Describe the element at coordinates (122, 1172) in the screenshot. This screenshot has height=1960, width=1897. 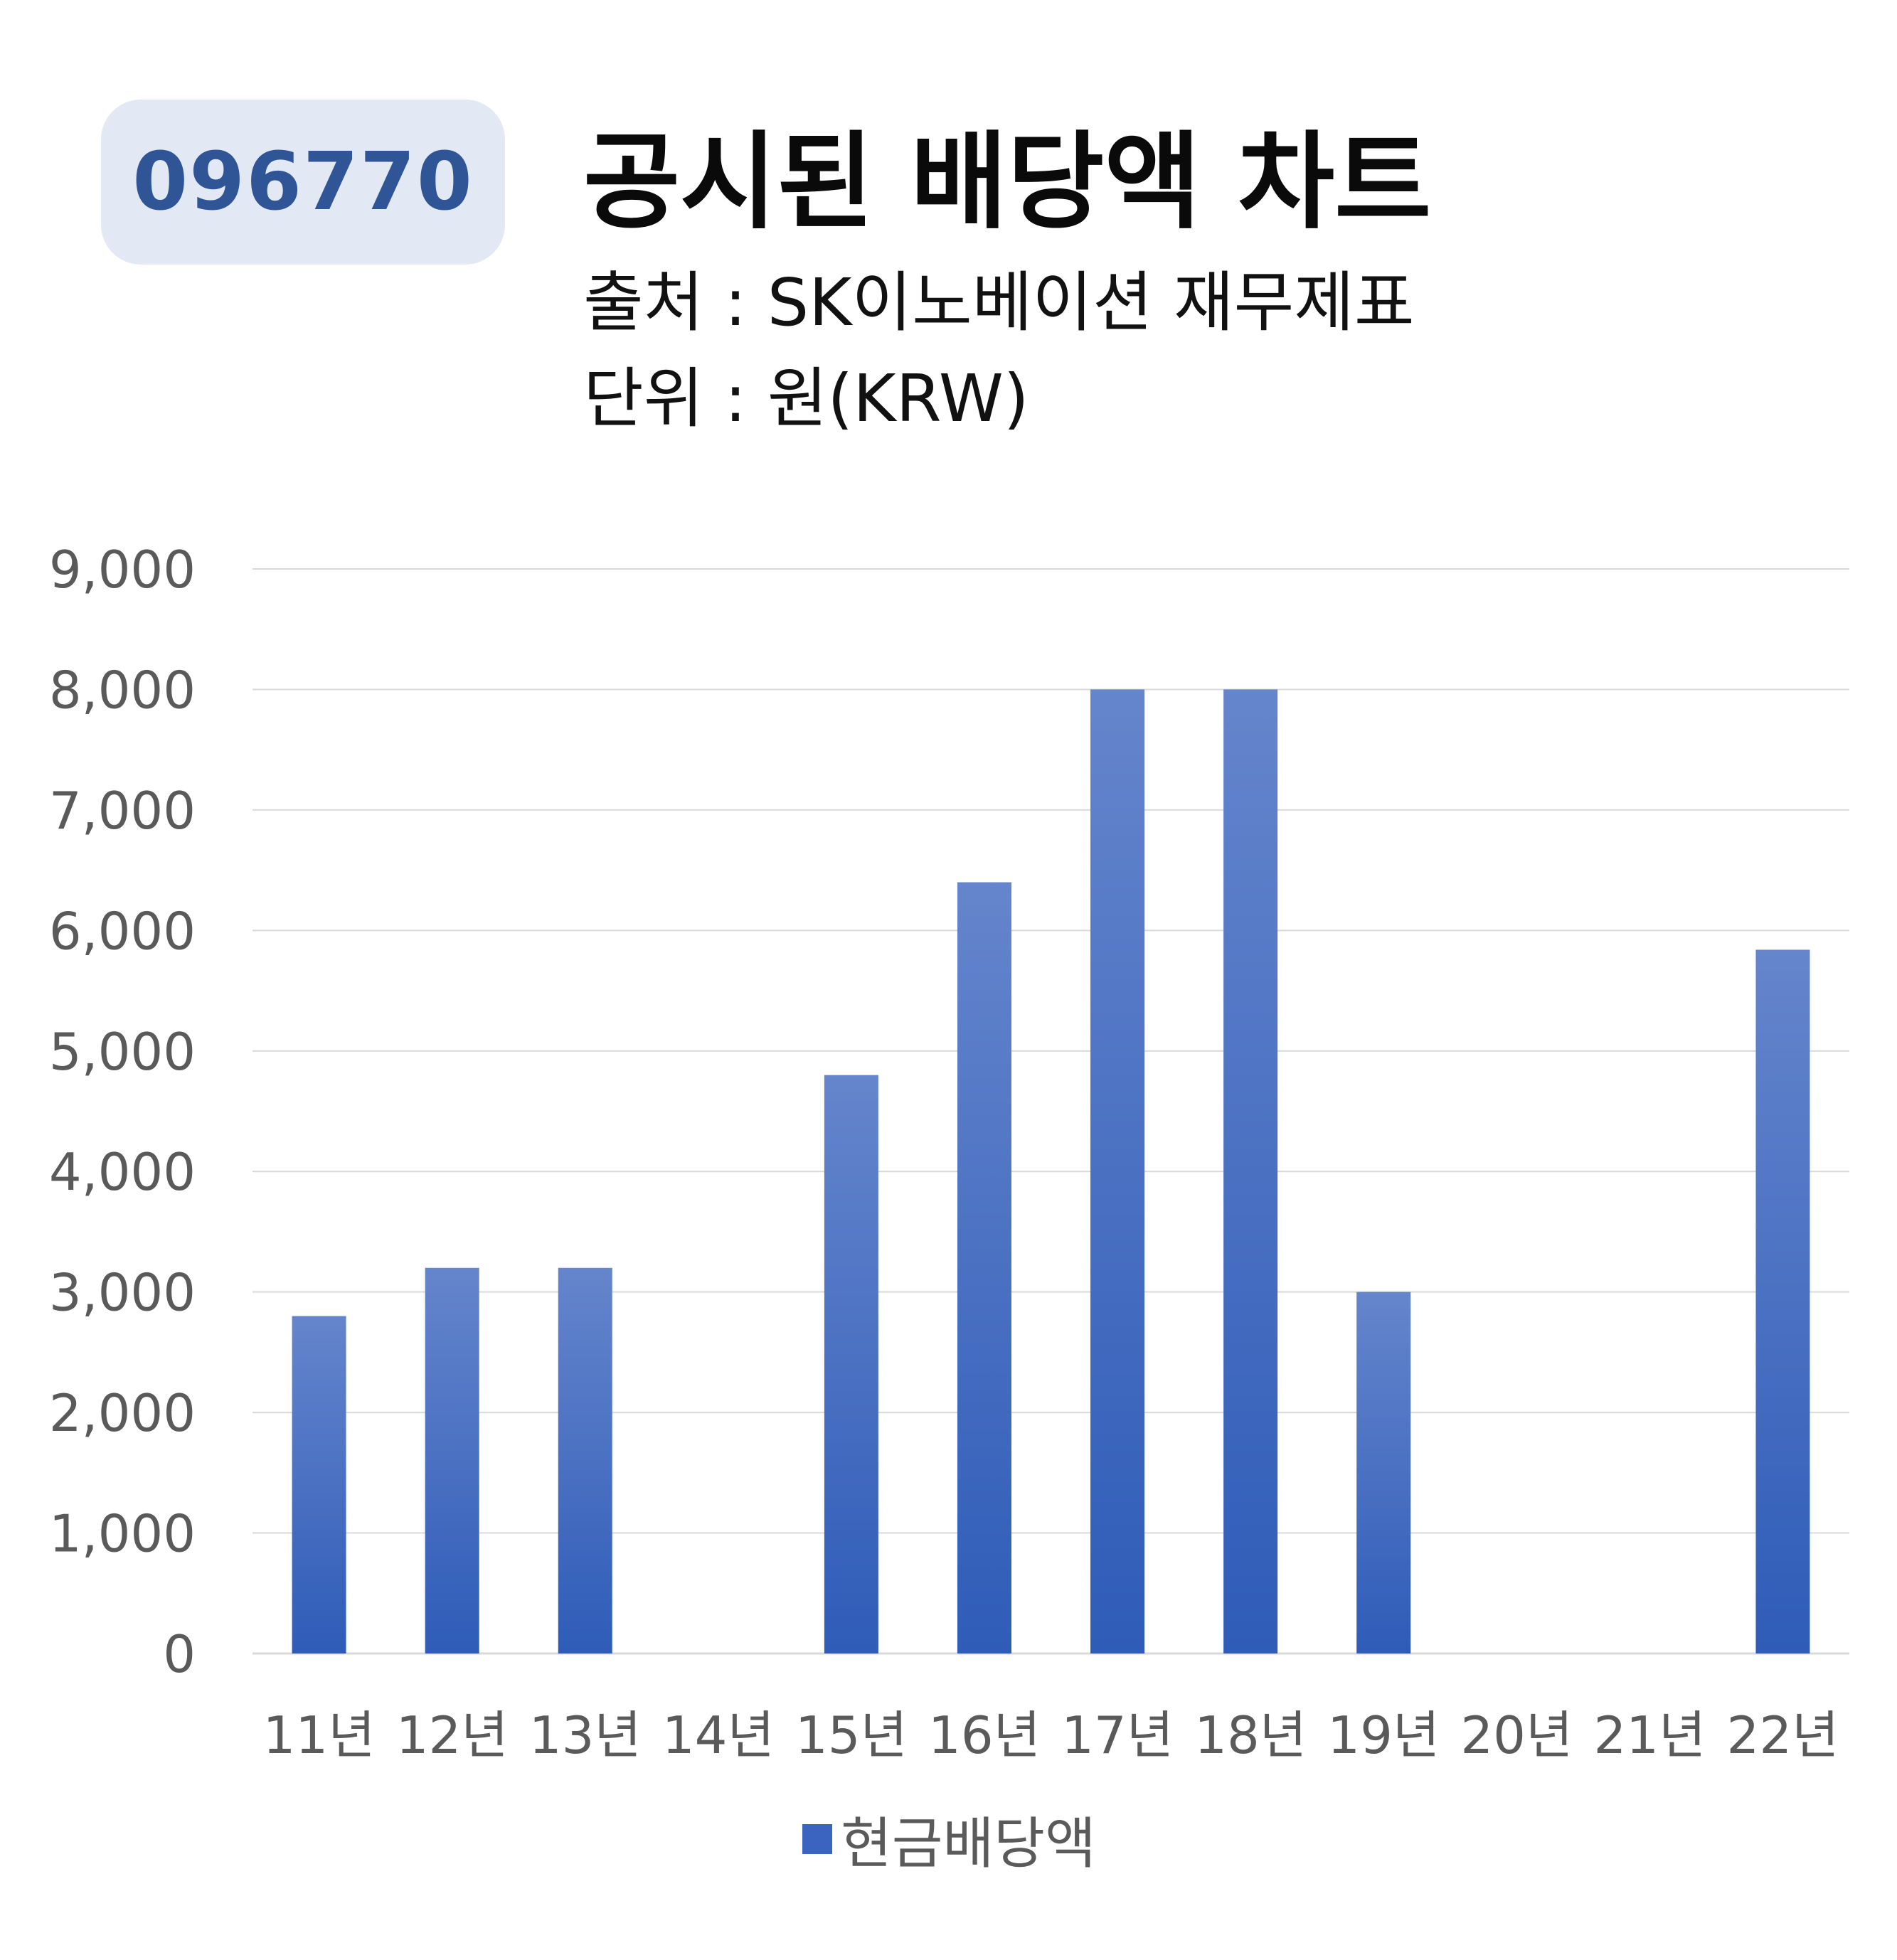
I see `y-tick-label: 4,000` at that location.